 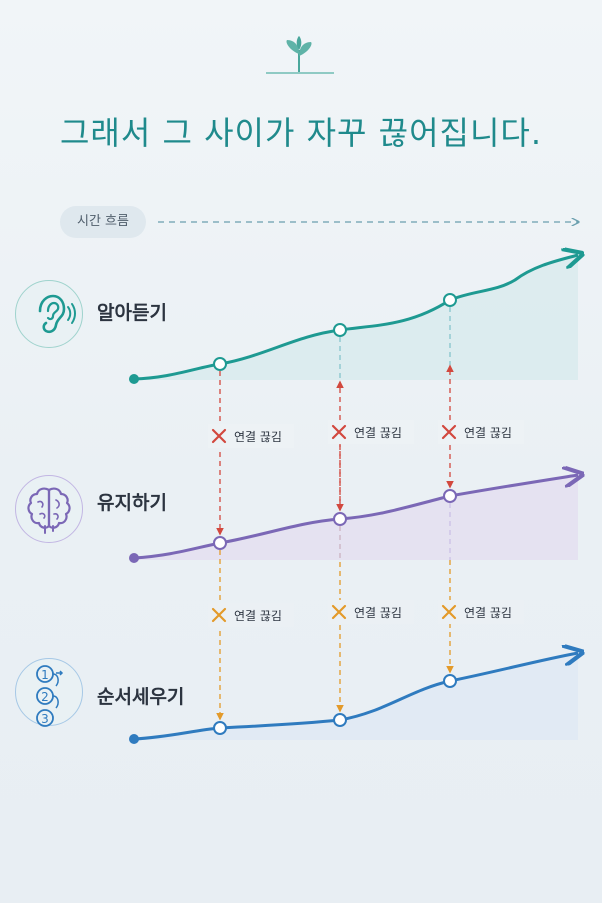 I want to click on sequence-area, so click(x=356, y=696).